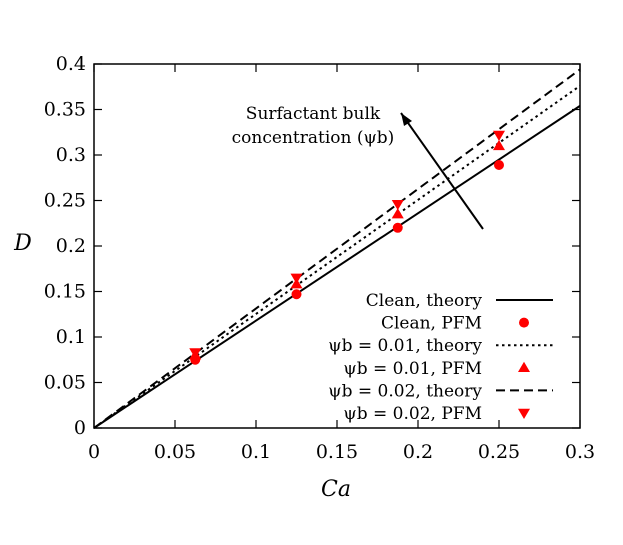 This screenshot has width=623, height=545. Describe the element at coordinates (65, 292) in the screenshot. I see `y-tick-label: 0.15` at that location.